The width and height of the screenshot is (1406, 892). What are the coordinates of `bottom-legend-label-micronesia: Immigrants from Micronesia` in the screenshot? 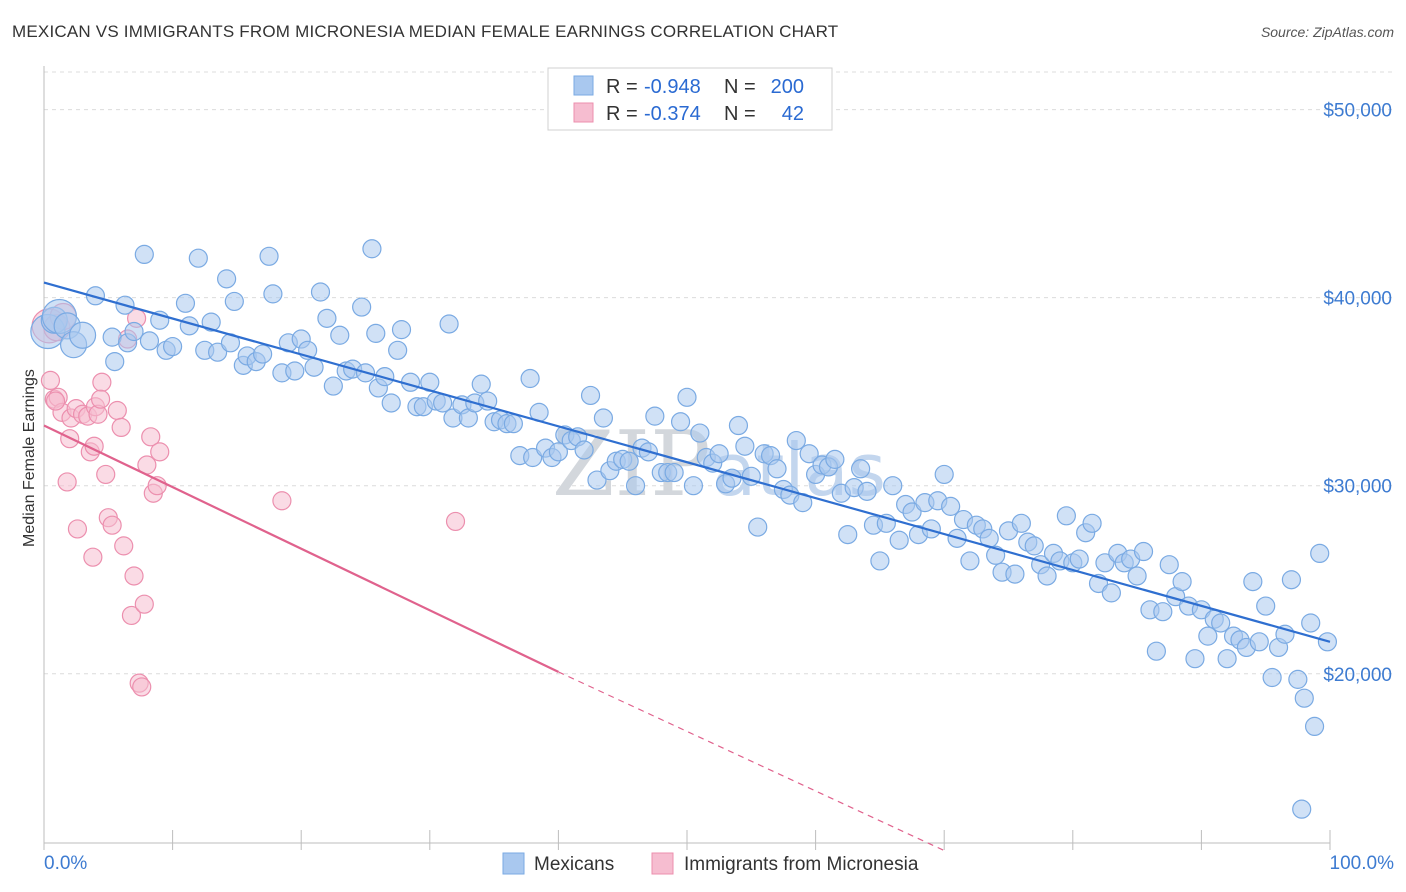 It's located at (801, 864).